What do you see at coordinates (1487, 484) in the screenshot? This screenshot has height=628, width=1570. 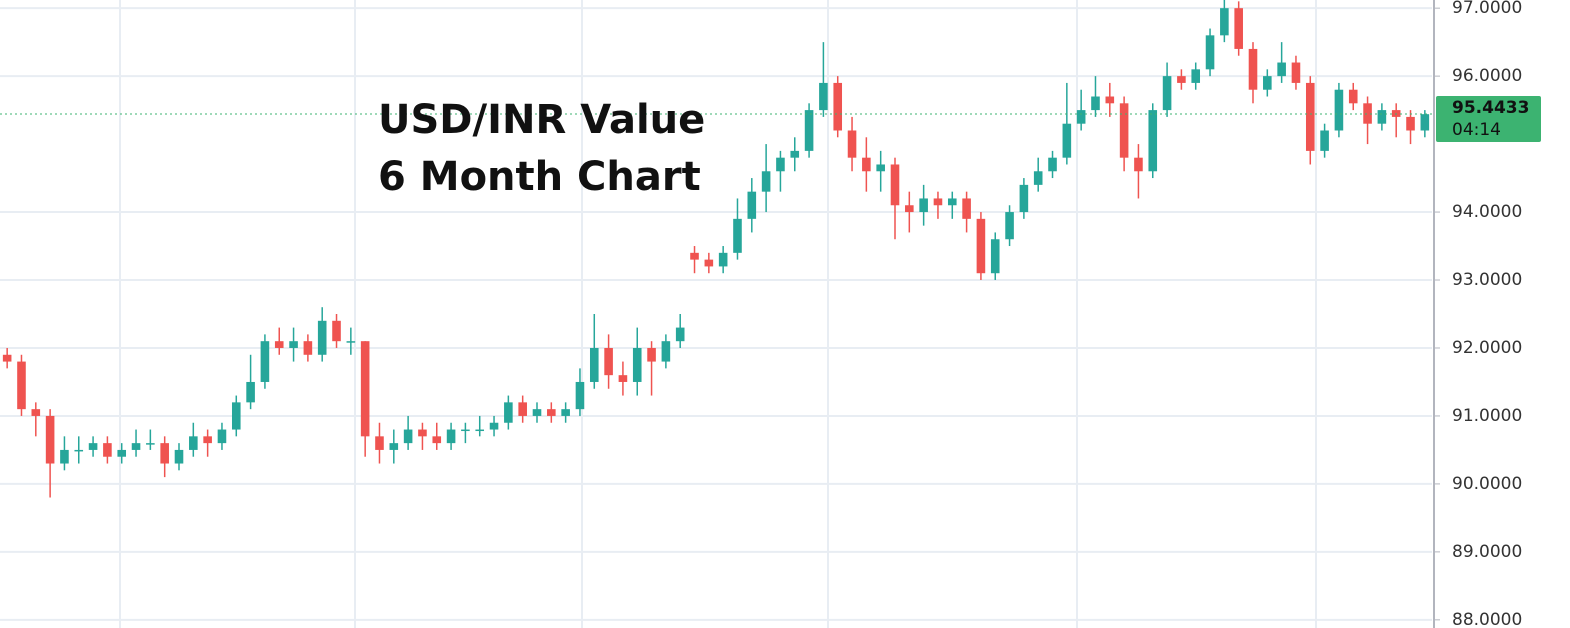 I see `y-tick-label: 90.0000` at bounding box center [1487, 484].